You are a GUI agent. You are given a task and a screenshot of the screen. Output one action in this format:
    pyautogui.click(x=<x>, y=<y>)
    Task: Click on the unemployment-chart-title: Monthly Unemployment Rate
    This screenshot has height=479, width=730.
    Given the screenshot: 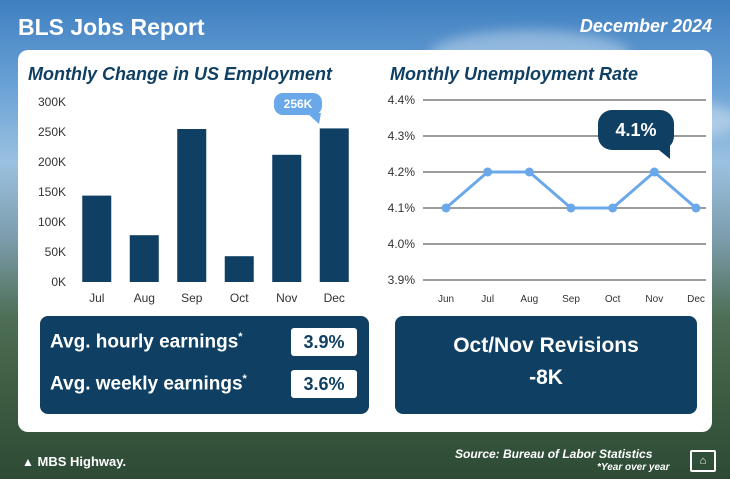 What is the action you would take?
    pyautogui.click(x=514, y=74)
    